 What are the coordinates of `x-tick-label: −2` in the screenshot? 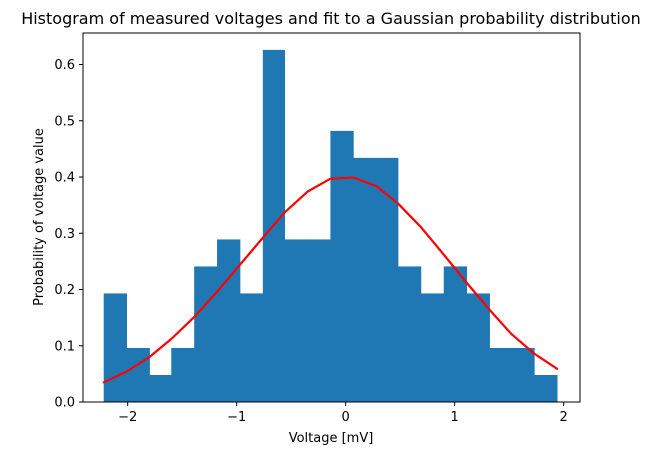 It's located at (127, 417).